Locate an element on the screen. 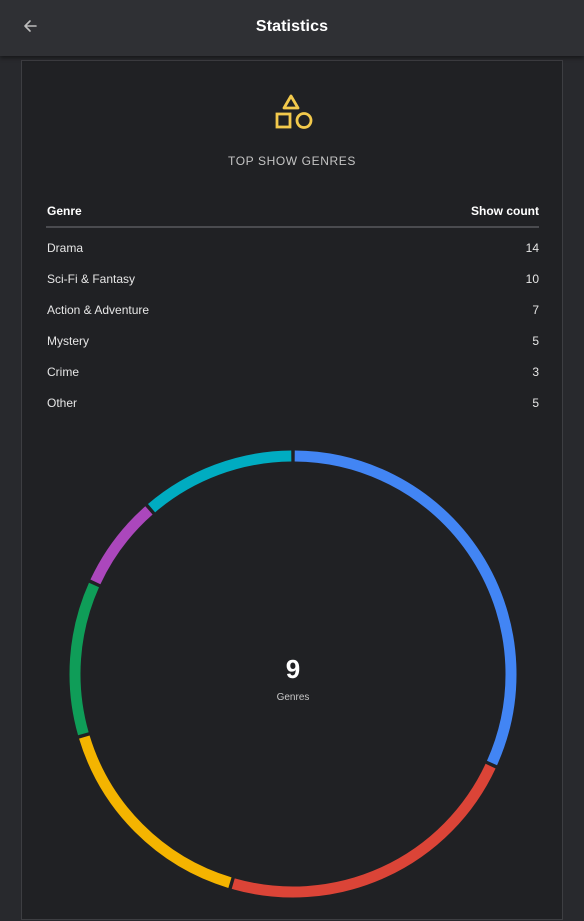  genre-name: Other is located at coordinates (62, 403).